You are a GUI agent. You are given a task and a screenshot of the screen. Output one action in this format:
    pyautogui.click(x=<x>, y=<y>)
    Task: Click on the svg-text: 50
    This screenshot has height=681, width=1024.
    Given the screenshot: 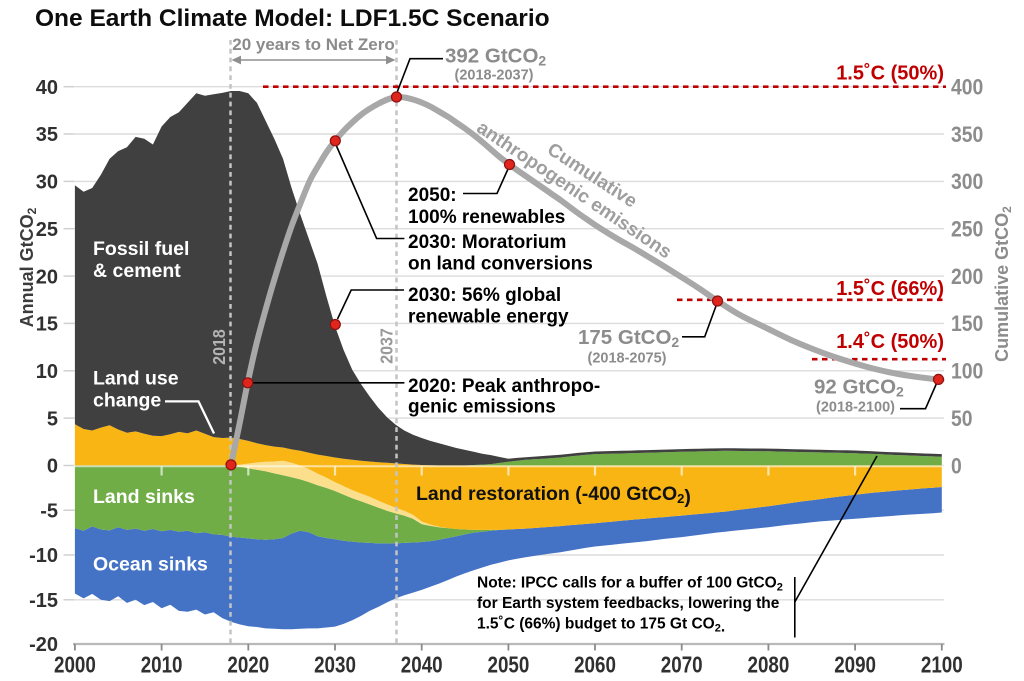 What is the action you would take?
    pyautogui.click(x=962, y=419)
    